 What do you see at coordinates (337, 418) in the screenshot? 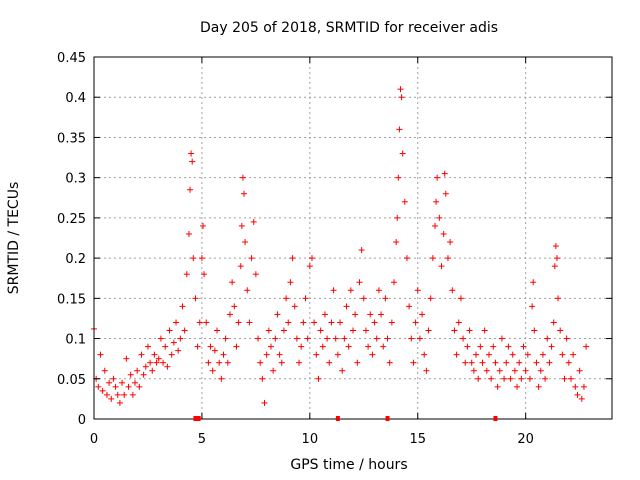
I see `axis-marker` at bounding box center [337, 418].